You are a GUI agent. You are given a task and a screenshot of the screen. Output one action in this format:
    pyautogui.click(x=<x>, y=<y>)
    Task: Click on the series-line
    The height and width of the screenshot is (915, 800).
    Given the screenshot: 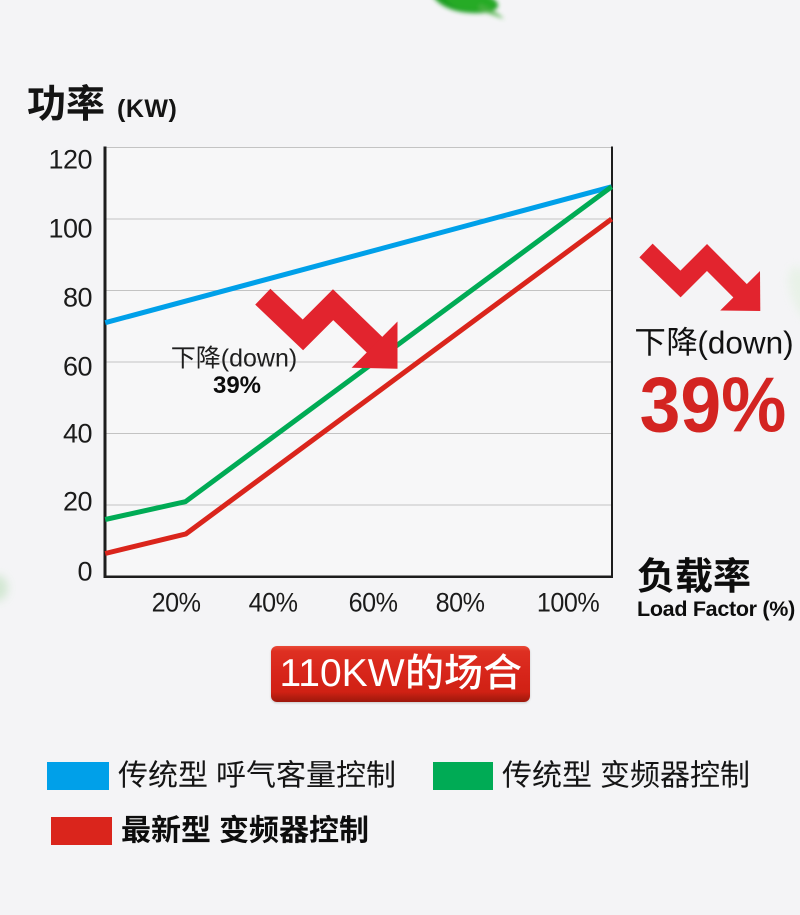 What is the action you would take?
    pyautogui.click(x=358, y=255)
    